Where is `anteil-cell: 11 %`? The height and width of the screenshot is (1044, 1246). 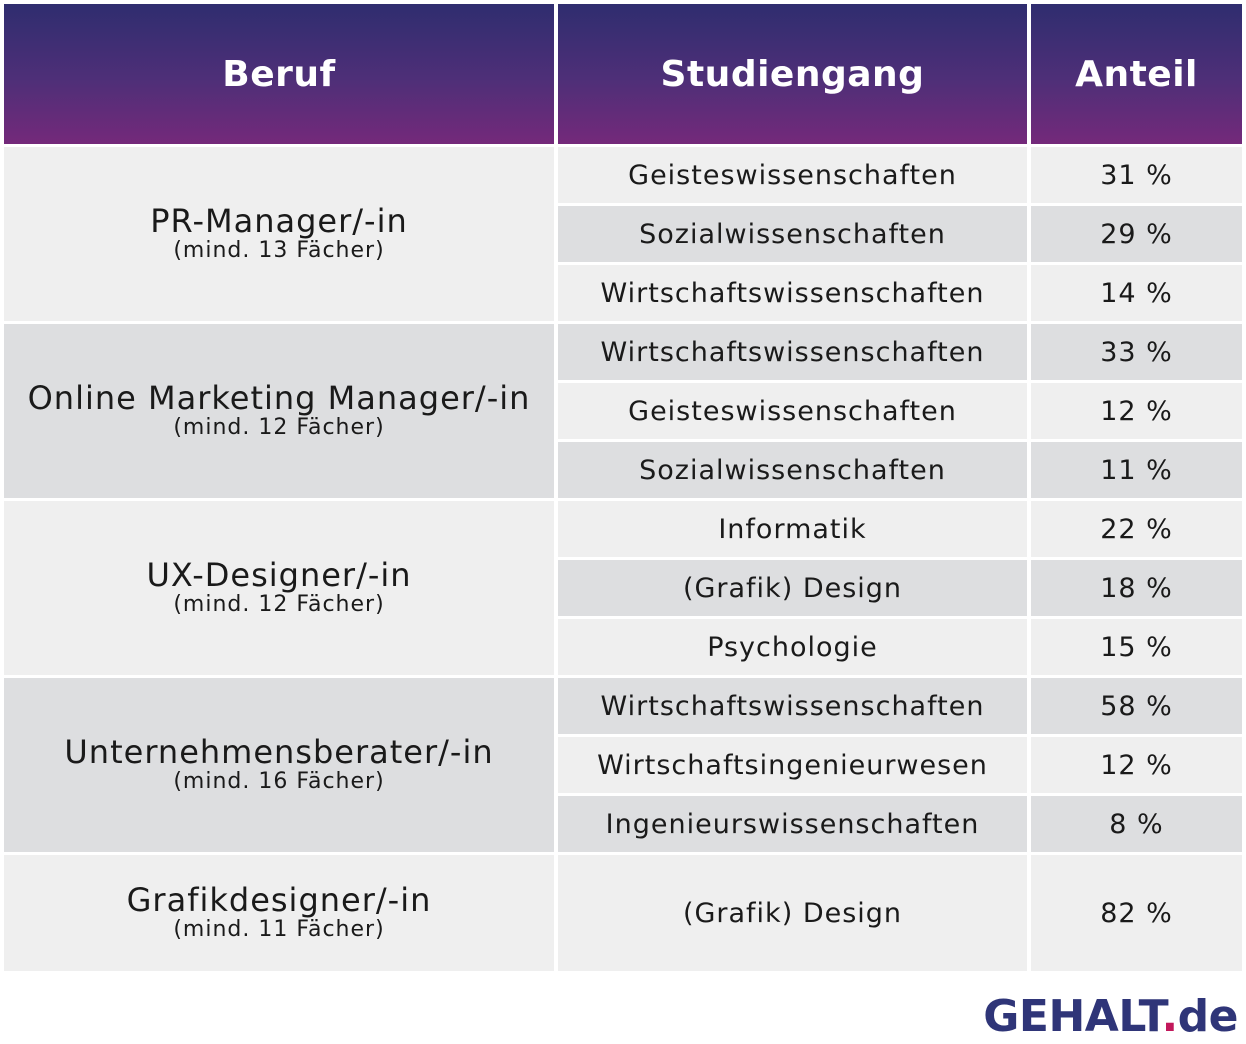
anteil-cell: 11 % is located at coordinates (1136, 470).